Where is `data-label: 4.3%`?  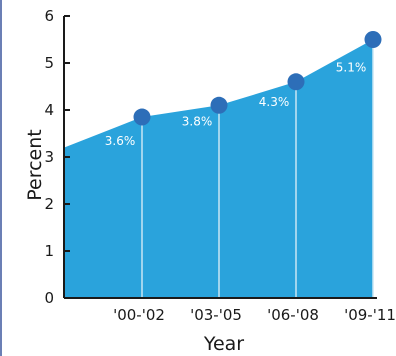
data-label: 4.3% is located at coordinates (274, 102).